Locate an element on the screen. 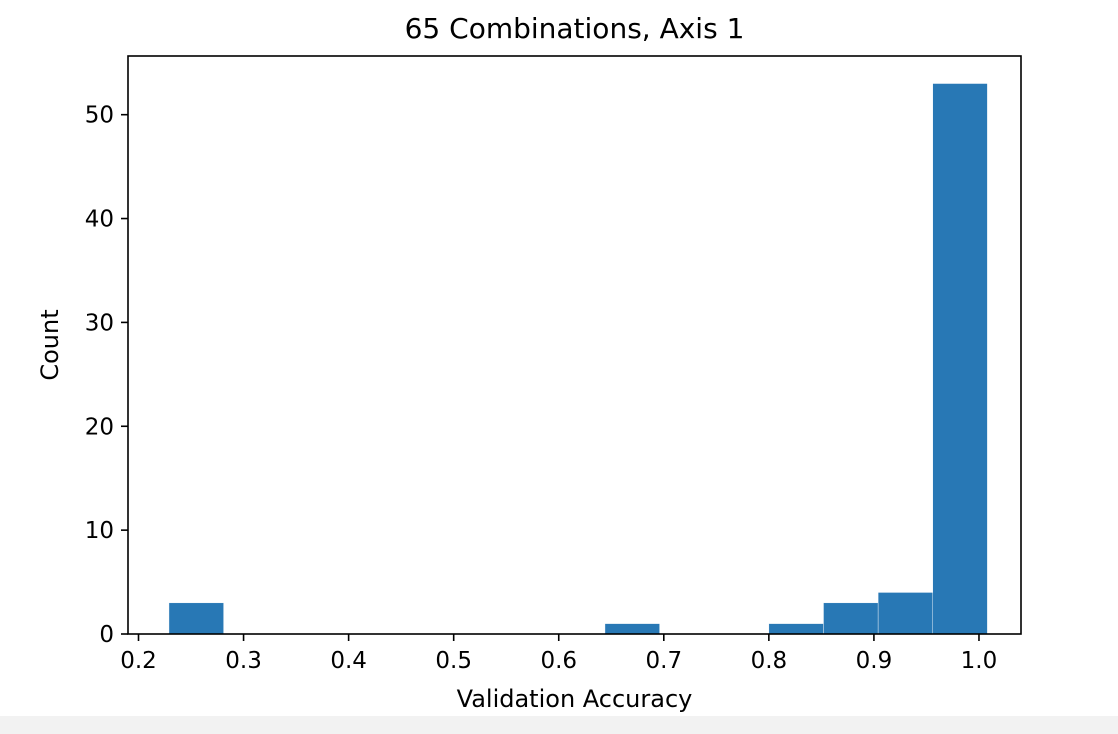  bottom-background-band is located at coordinates (559, 725).